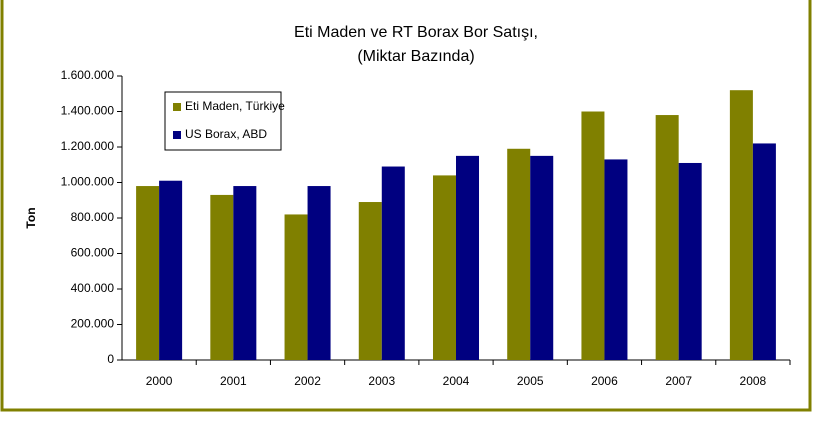 Image resolution: width=814 pixels, height=421 pixels. What do you see at coordinates (93, 217) in the screenshot?
I see `y-tick-label: 800.000` at bounding box center [93, 217].